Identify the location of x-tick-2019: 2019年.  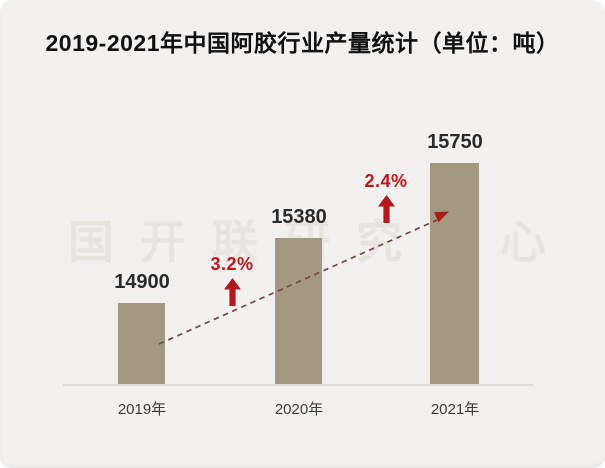
(142, 409).